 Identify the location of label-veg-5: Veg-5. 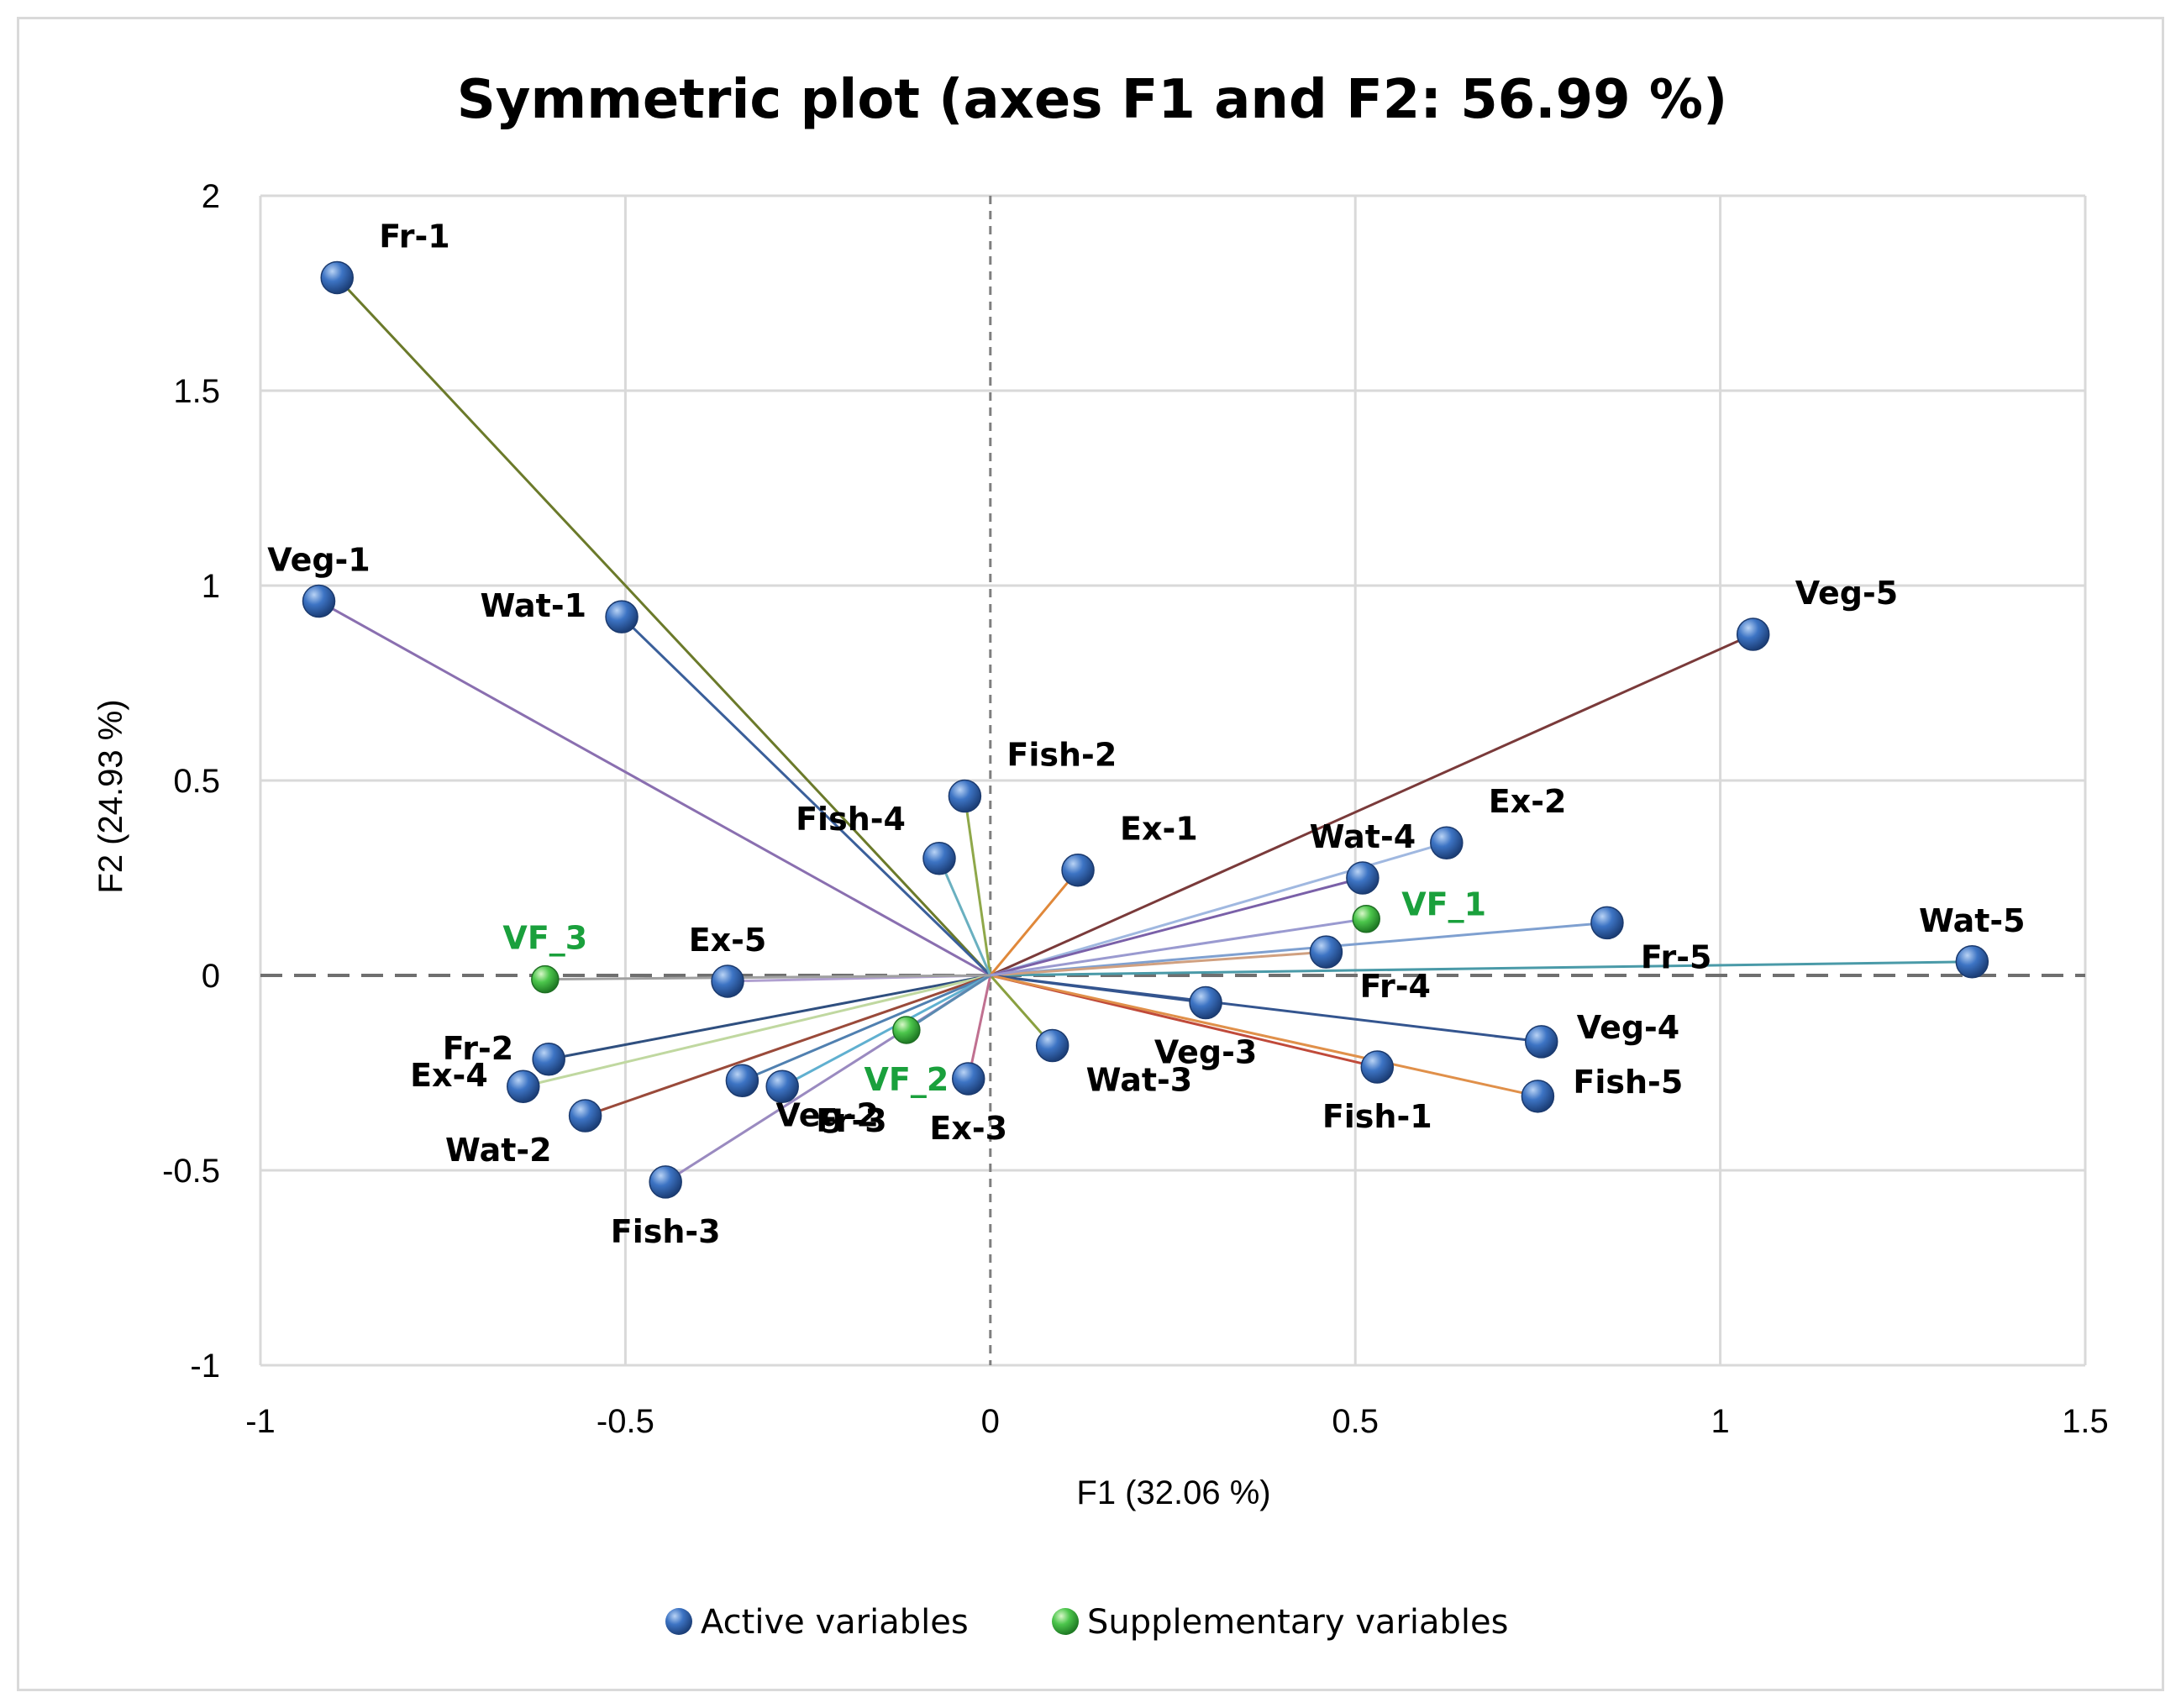
(1847, 594).